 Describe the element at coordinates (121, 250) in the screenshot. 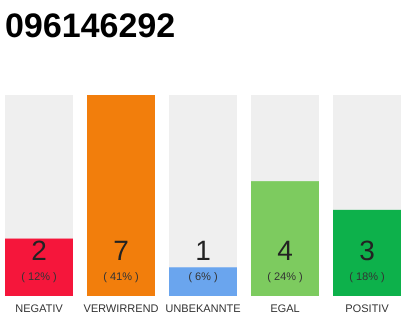

I see `data-label: 7` at that location.